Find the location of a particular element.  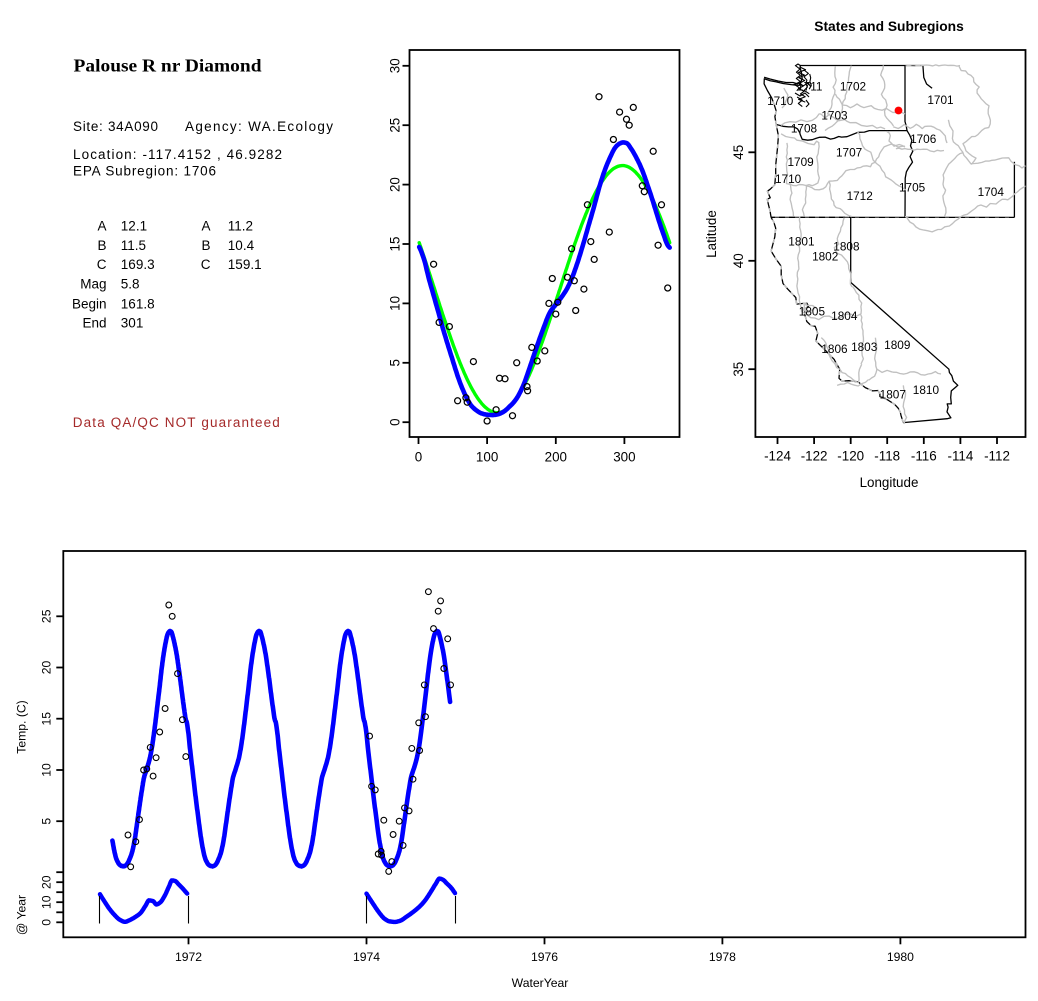

svg-text: -122 is located at coordinates (814, 456).